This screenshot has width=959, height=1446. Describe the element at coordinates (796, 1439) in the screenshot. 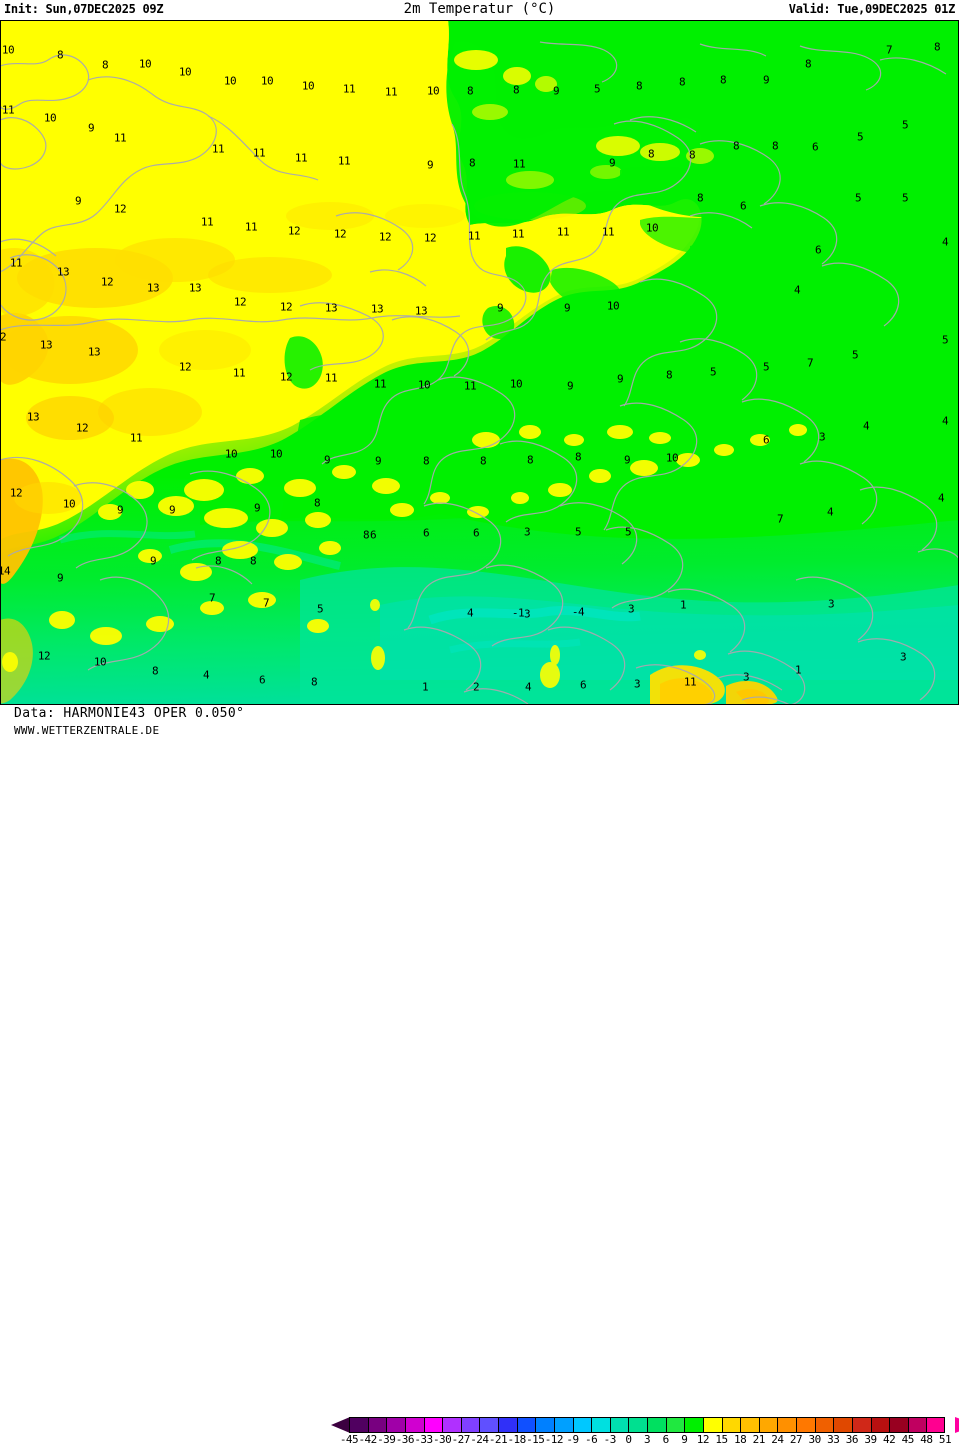

I see `color-scale-tick: 27` at that location.